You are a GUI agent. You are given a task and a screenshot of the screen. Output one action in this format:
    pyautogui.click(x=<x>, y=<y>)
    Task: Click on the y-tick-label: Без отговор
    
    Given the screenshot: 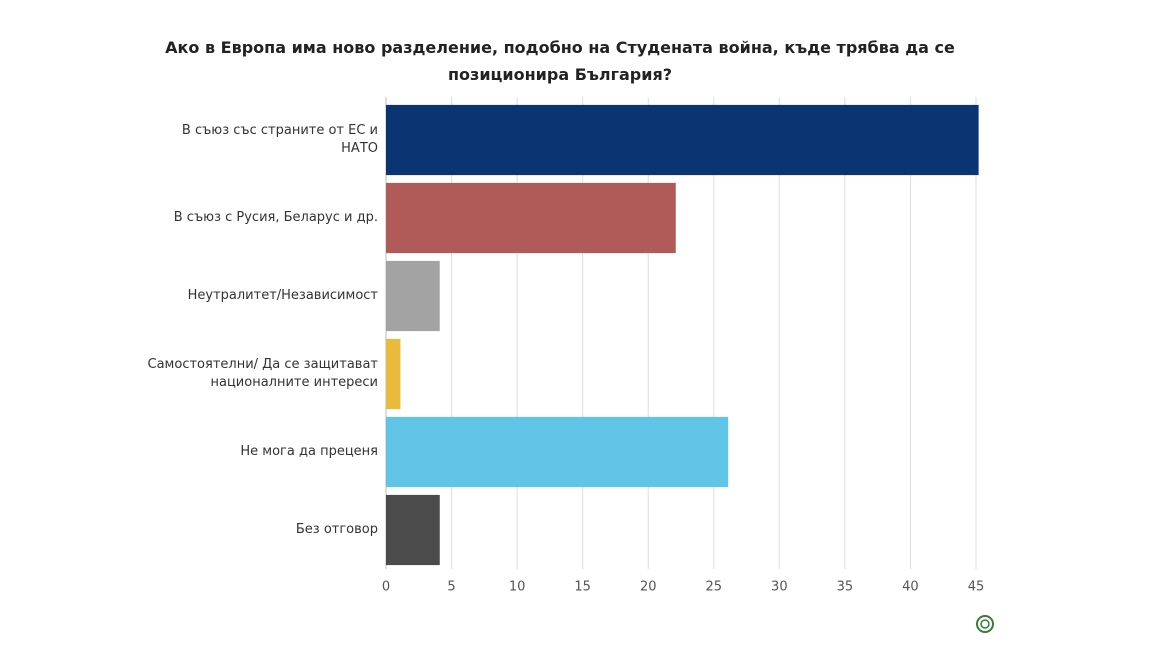 What is the action you would take?
    pyautogui.click(x=336, y=529)
    